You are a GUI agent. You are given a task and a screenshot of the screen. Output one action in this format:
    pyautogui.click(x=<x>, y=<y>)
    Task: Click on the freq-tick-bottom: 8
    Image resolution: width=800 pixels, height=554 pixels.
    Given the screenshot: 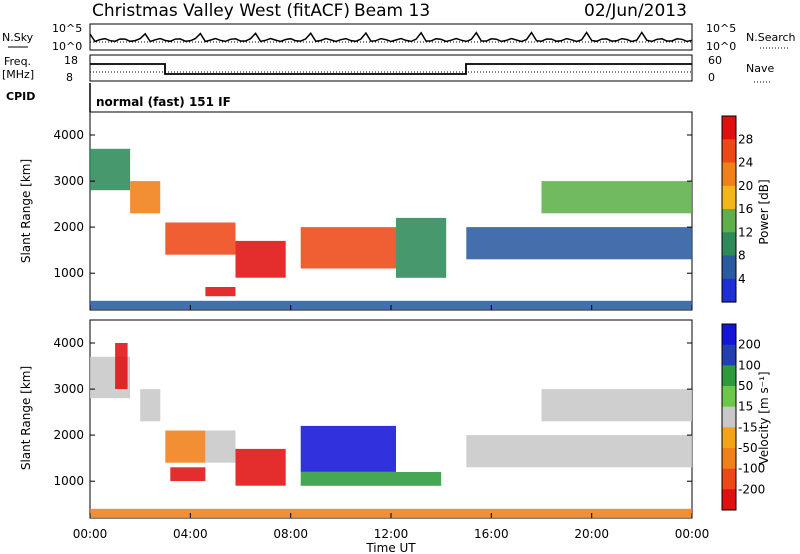 What is the action you would take?
    pyautogui.click(x=69, y=77)
    